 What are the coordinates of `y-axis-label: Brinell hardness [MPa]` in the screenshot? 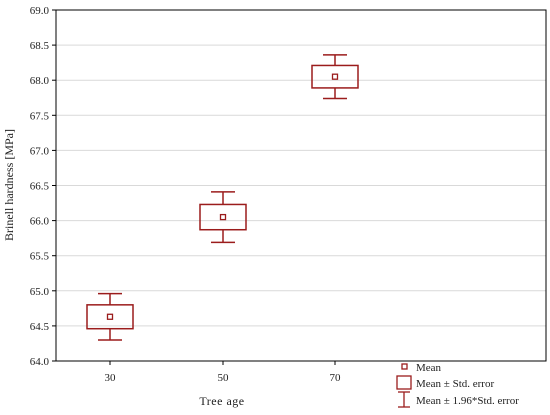 It's located at (9, 185).